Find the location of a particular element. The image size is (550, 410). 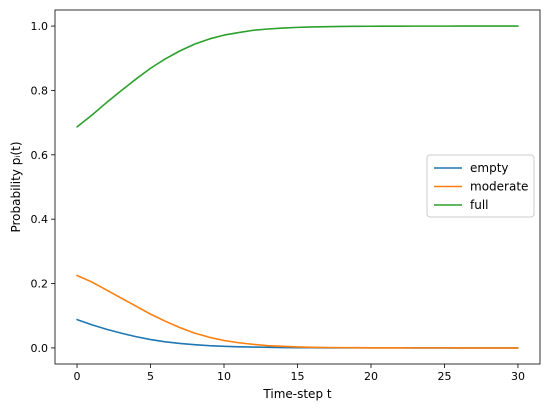

y-tick-label: 1.0 is located at coordinates (40, 26).